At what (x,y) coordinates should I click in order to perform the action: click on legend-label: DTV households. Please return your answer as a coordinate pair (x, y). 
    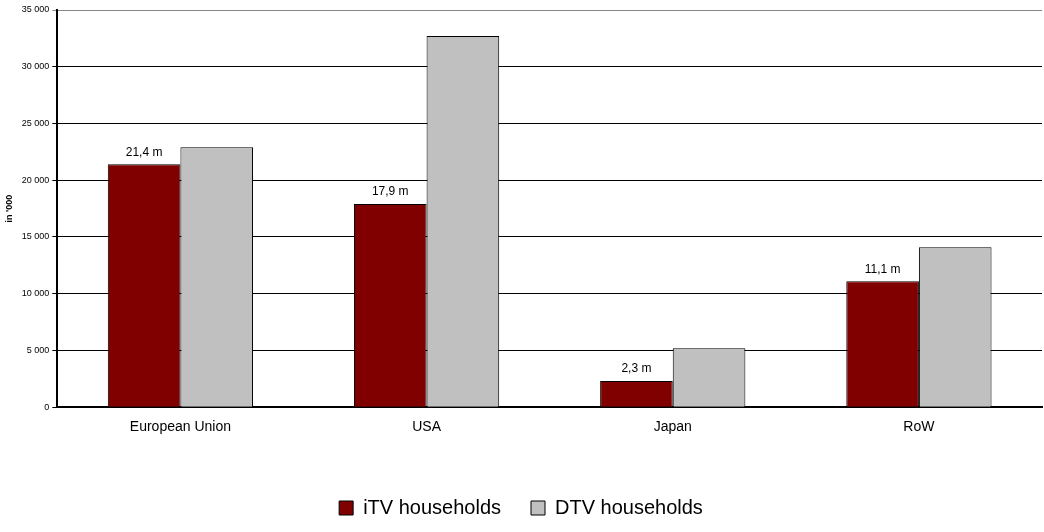
    Looking at the image, I should click on (629, 506).